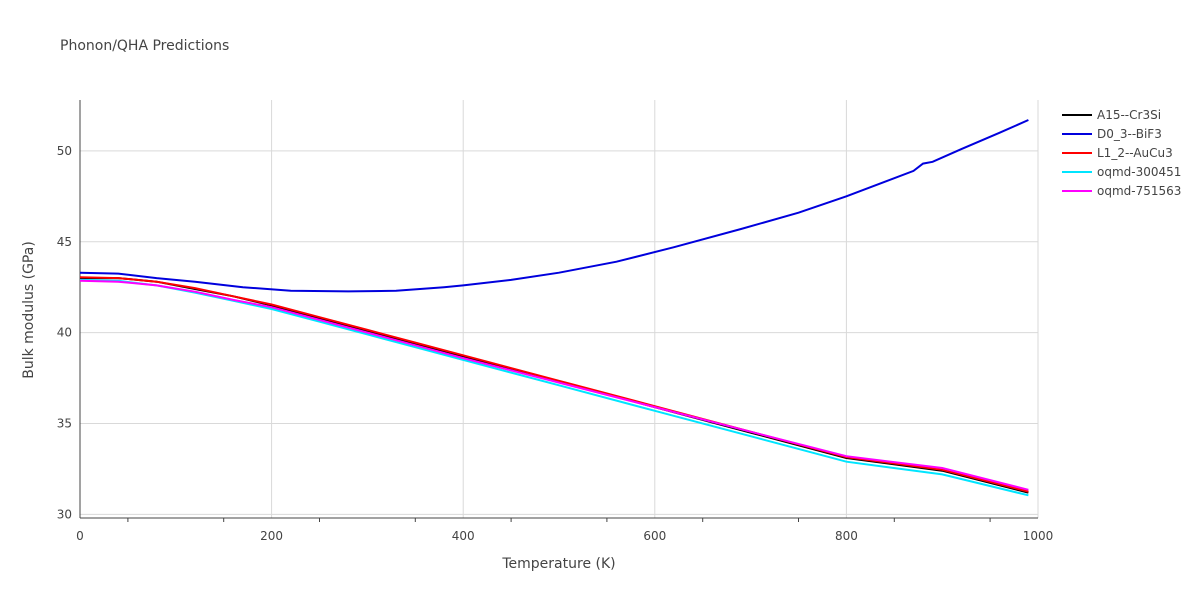  Describe the element at coordinates (29, 310) in the screenshot. I see `y-axis-title: Bulk modulus (GPa)` at that location.